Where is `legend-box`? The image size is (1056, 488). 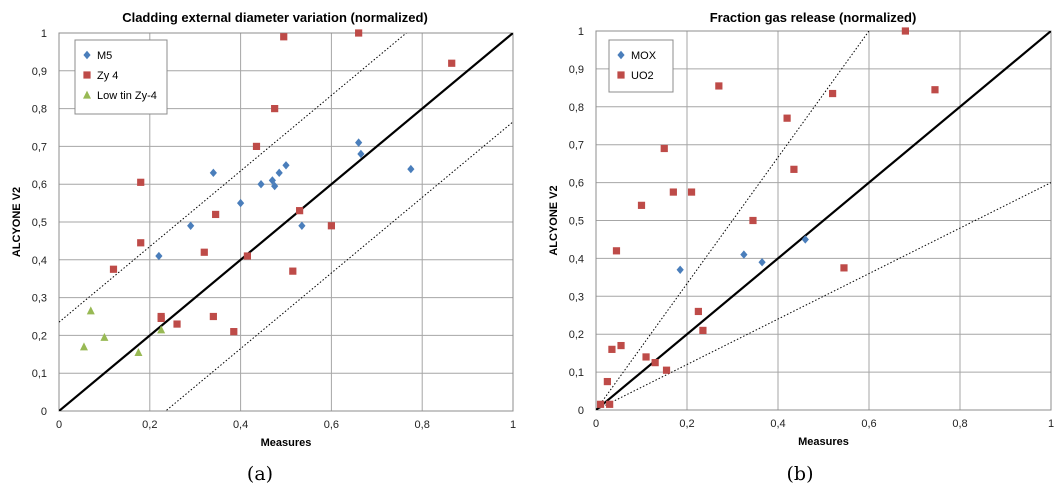
legend-box is located at coordinates (641, 66).